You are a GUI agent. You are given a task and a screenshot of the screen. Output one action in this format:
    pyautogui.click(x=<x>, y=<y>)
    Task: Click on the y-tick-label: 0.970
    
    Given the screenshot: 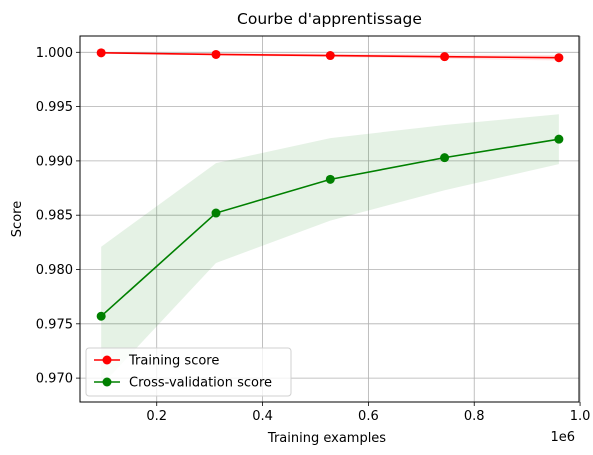 What is the action you would take?
    pyautogui.click(x=54, y=379)
    